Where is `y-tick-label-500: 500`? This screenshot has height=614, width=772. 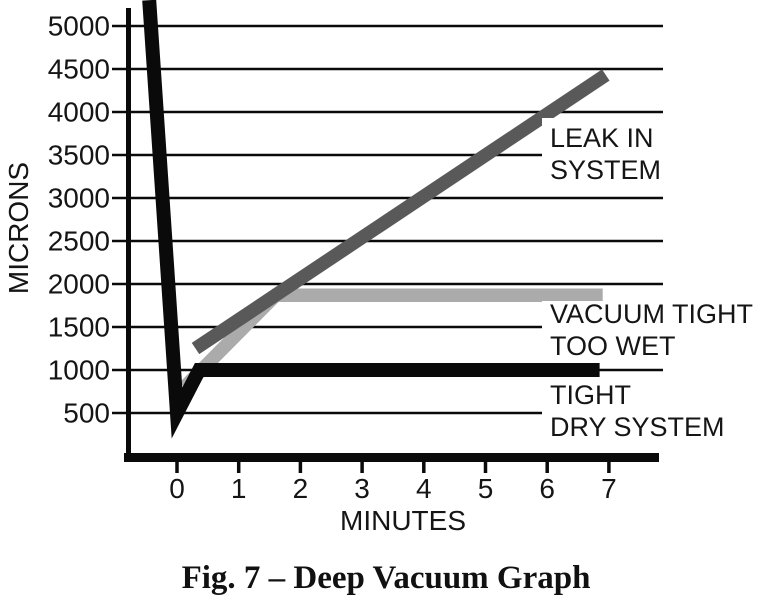
y-tick-label-500: 500 is located at coordinates (86, 413).